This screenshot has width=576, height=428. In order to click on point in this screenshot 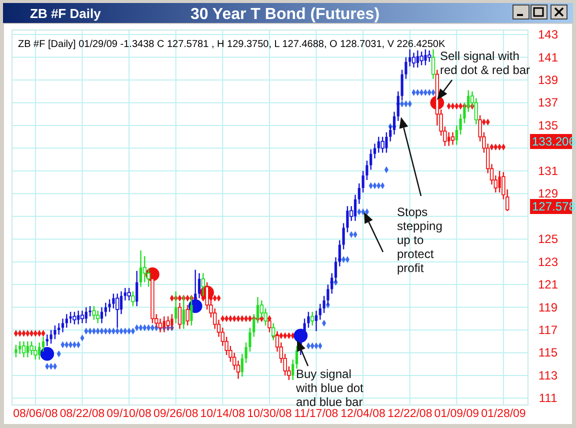, I will do `click(47, 353)`.